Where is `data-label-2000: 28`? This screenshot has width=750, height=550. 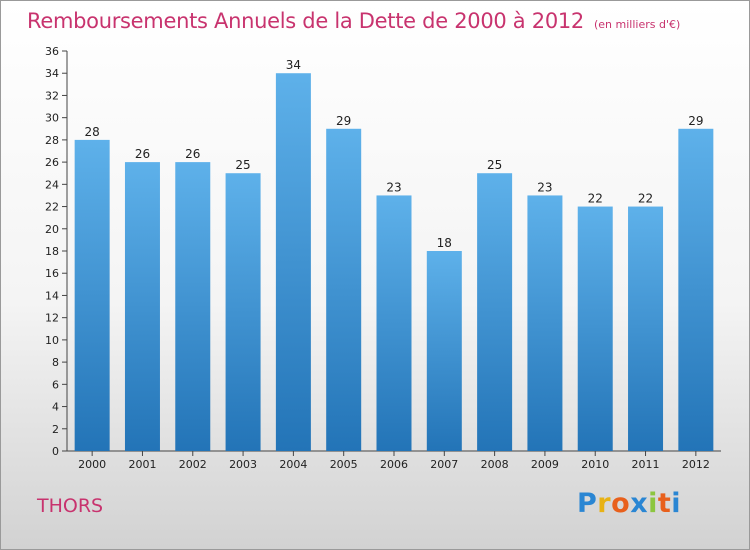 data-label-2000: 28 is located at coordinates (92, 132).